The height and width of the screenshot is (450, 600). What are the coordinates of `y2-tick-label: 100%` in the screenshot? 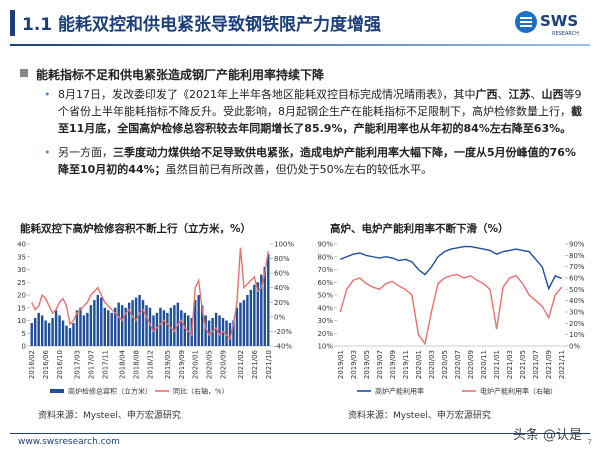 It's located at (284, 245).